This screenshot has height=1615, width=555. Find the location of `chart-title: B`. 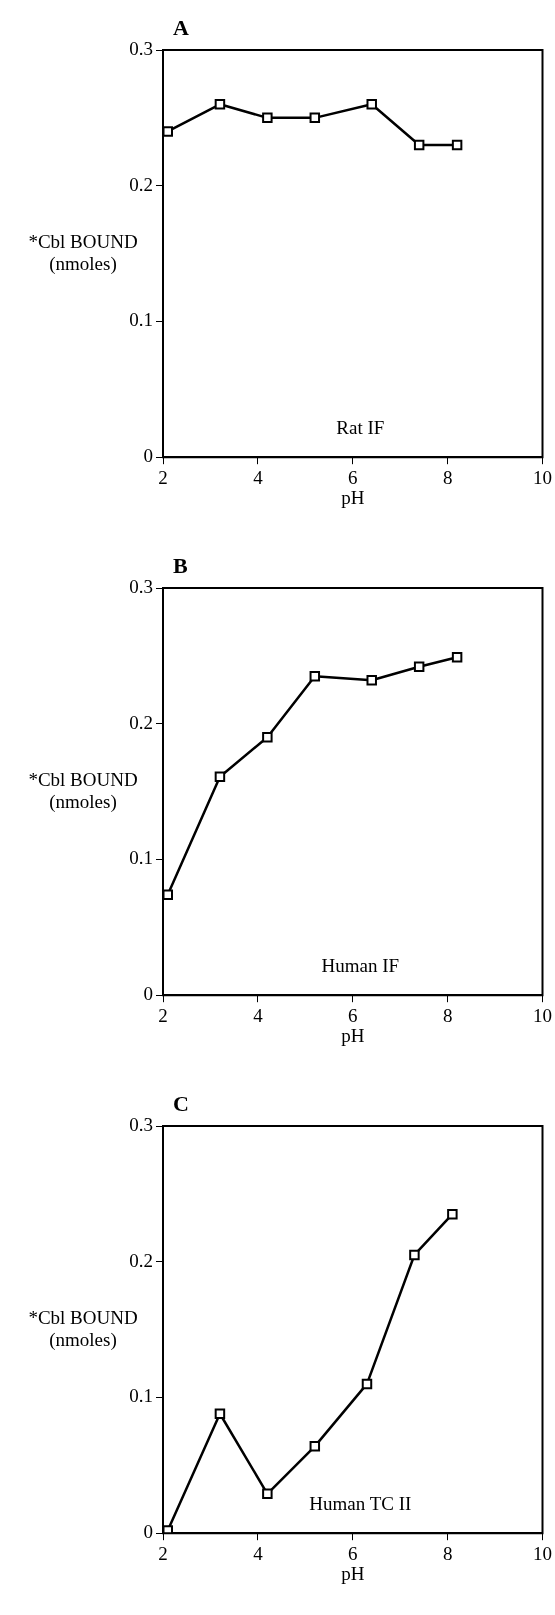

chart-title: B is located at coordinates (180, 565).